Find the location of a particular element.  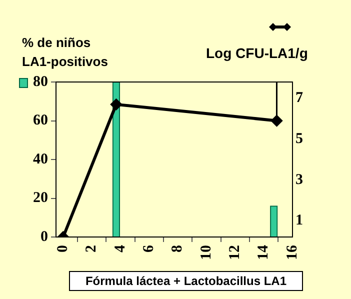

y-axis-title: % de niños LA1-positivos is located at coordinates (65, 52).